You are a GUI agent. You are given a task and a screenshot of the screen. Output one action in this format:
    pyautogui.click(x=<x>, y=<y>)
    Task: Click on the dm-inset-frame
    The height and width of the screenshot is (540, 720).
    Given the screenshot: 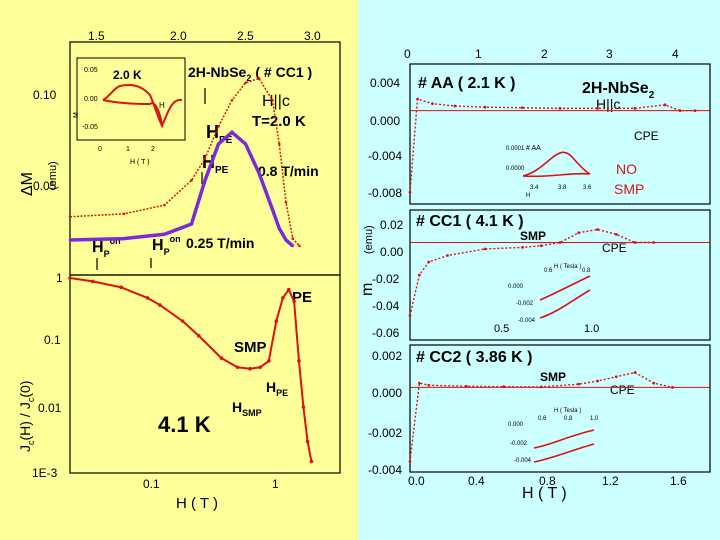 What is the action you would take?
    pyautogui.click(x=131, y=99)
    